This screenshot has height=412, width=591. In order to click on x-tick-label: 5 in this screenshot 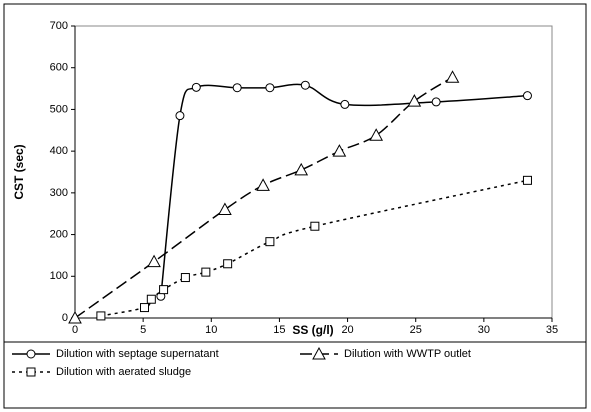, I will do `click(143, 330)`.